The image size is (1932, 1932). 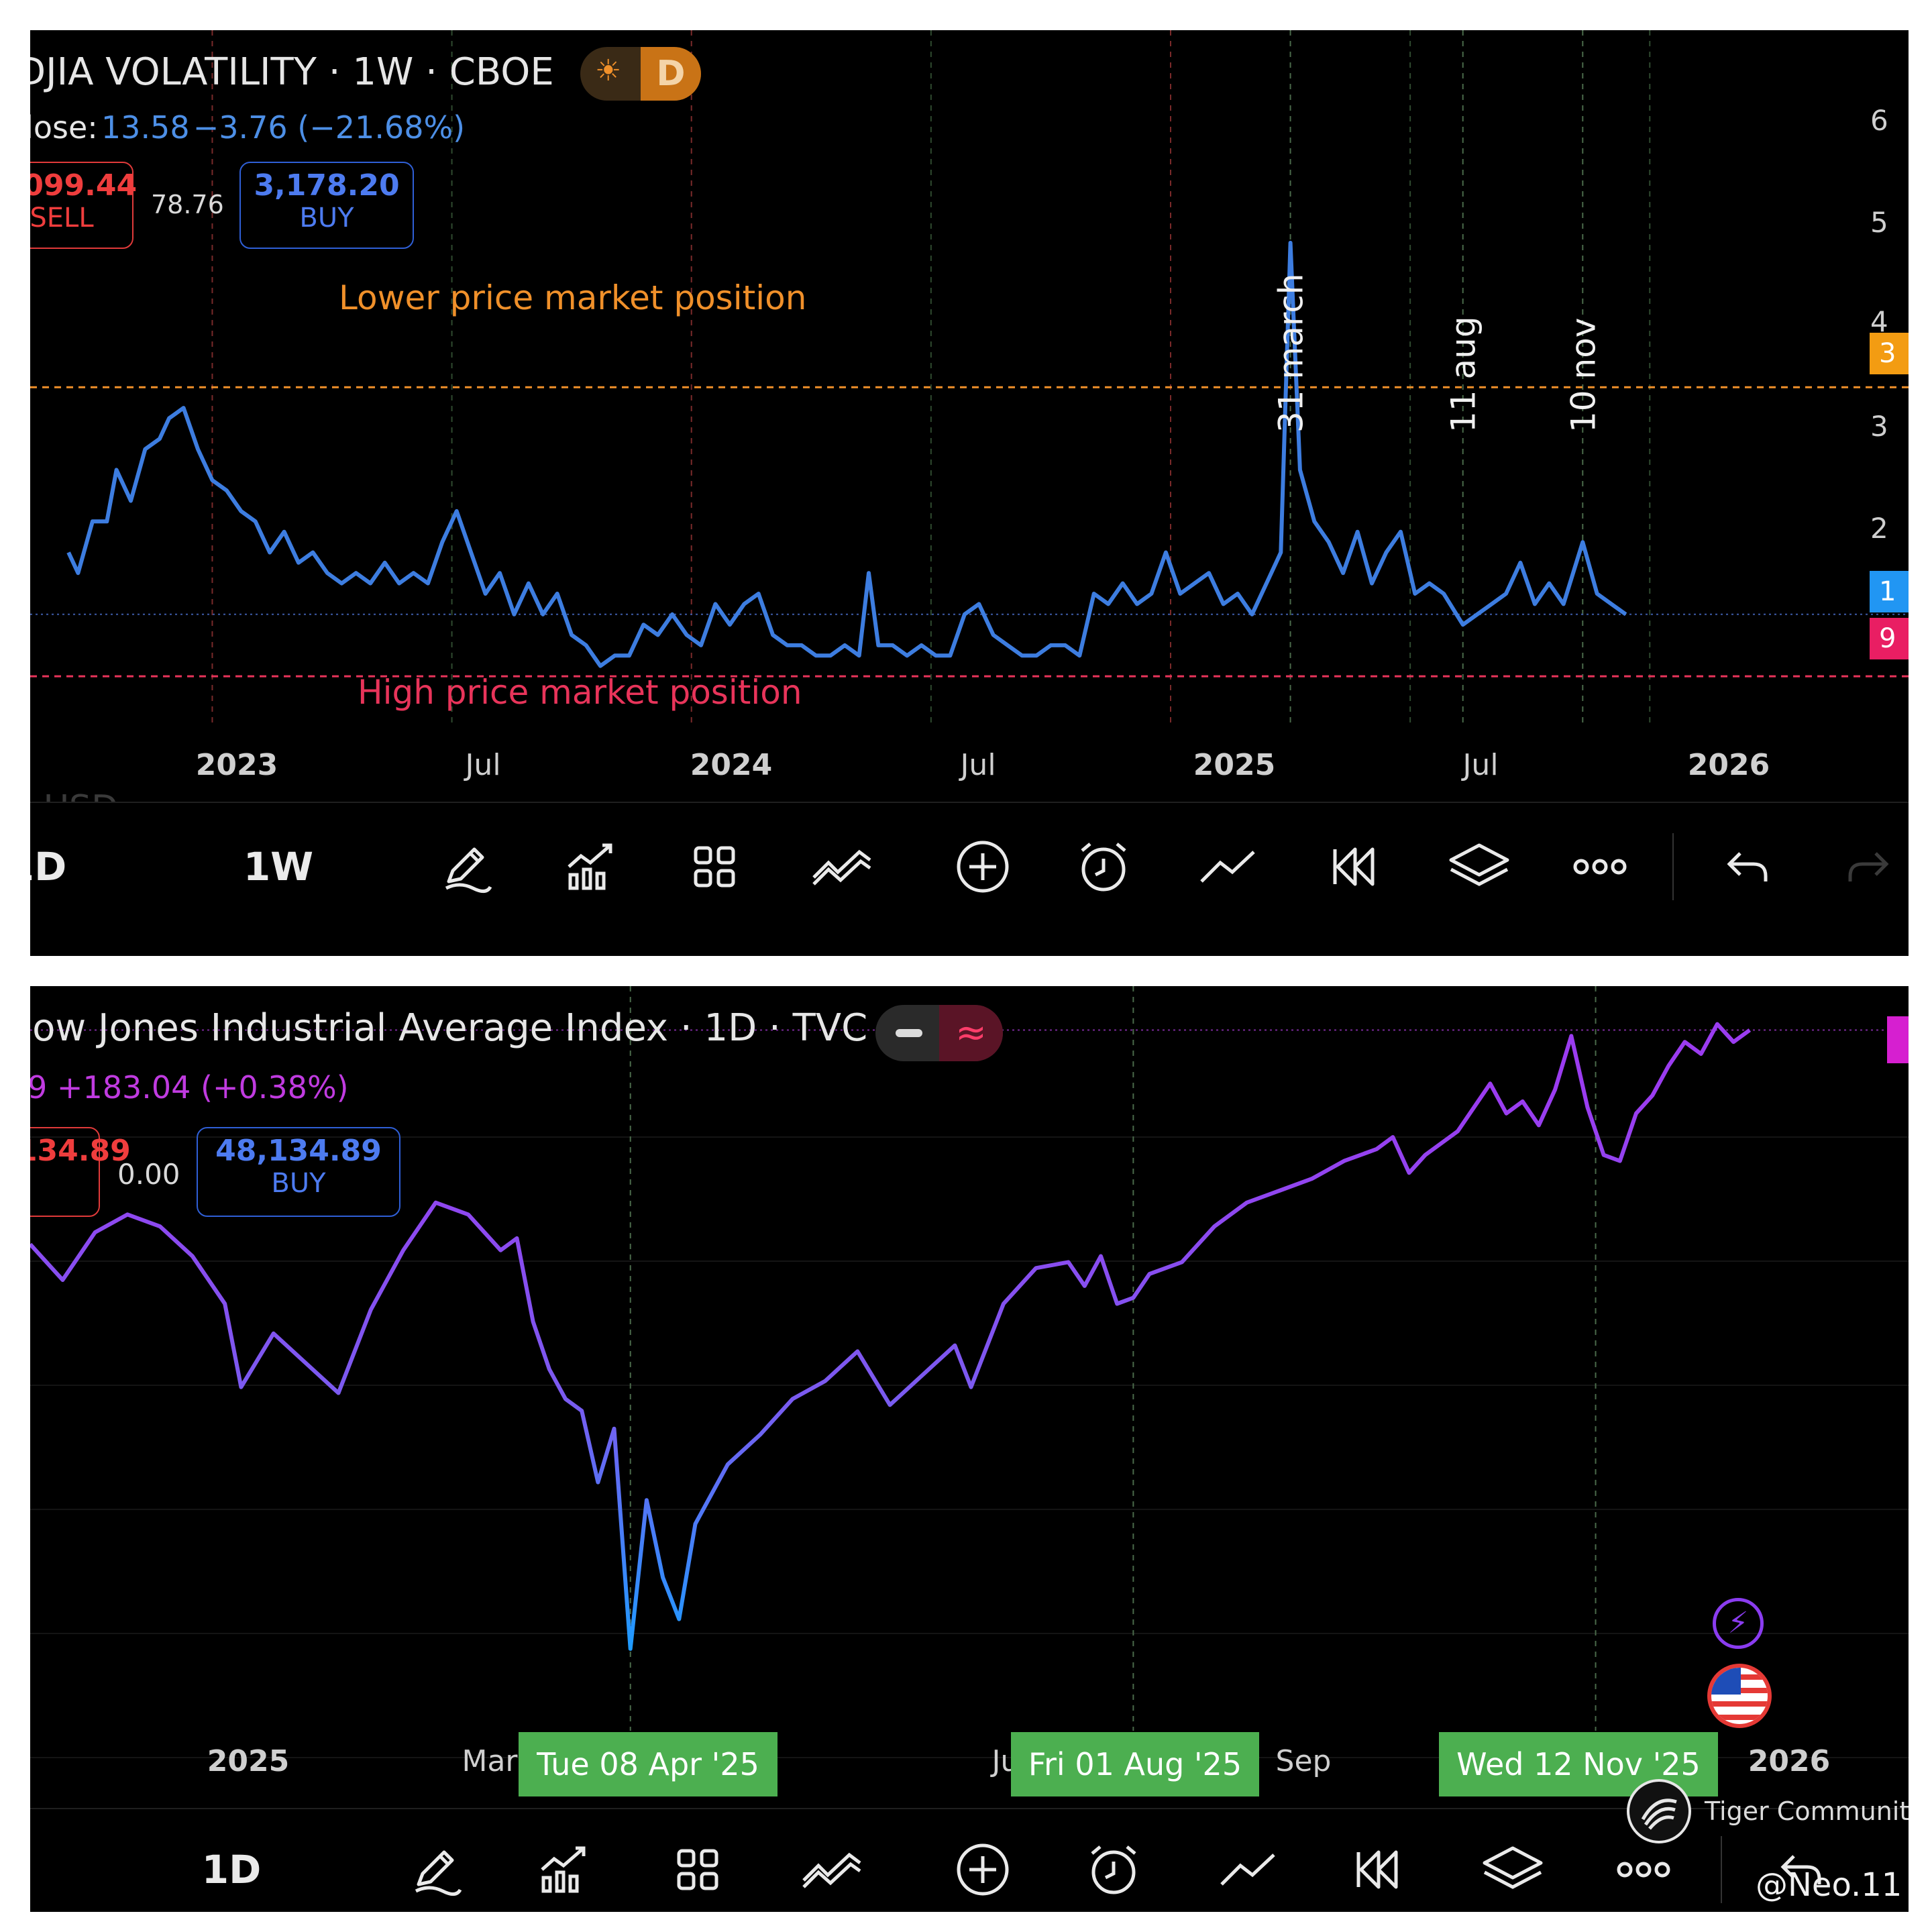 I want to click on watermark-handle: @Neo.11, so click(x=1829, y=1885).